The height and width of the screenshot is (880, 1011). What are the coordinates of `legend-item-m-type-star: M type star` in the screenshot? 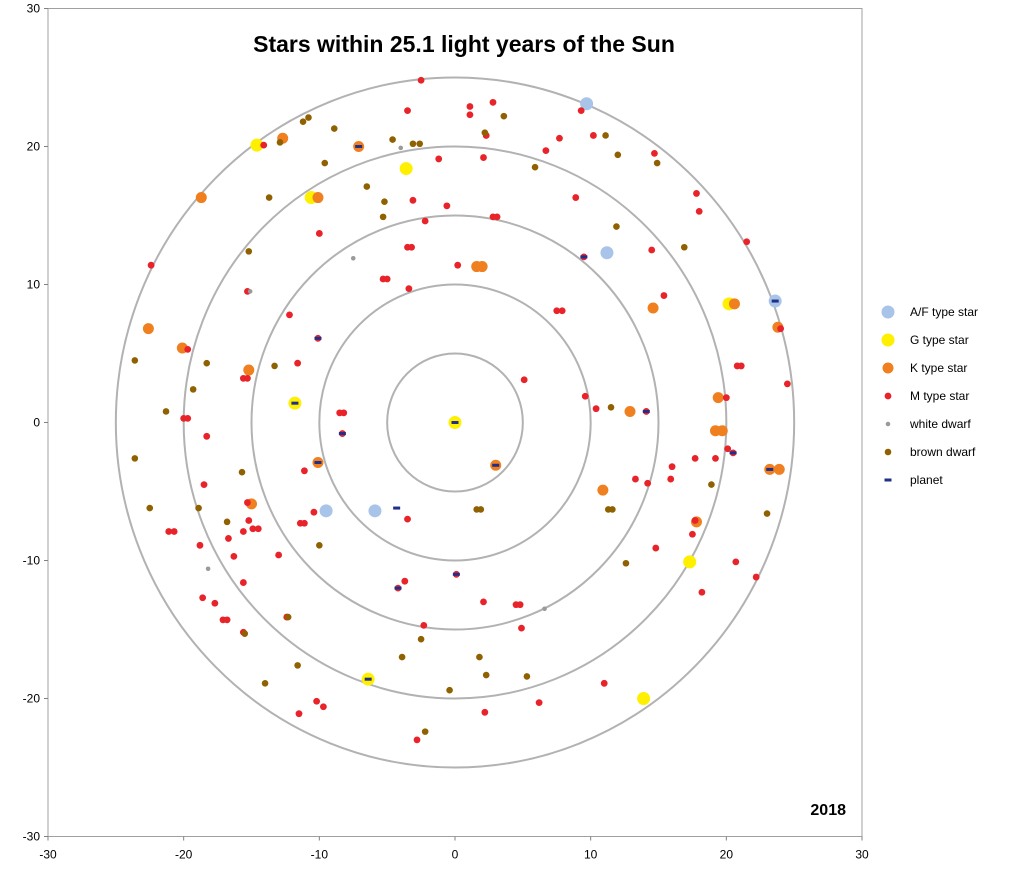 It's located at (926, 396).